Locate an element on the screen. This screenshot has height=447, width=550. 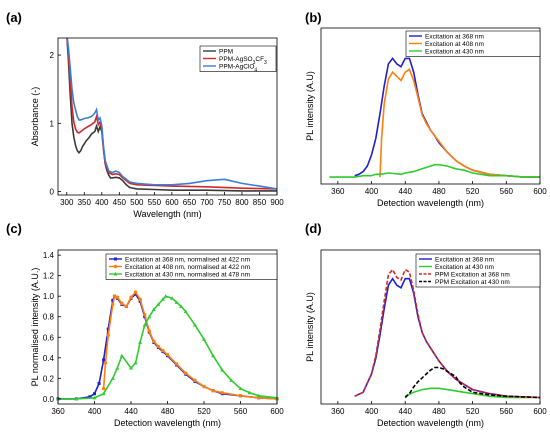
x-tick-label: 400 is located at coordinates (95, 411).